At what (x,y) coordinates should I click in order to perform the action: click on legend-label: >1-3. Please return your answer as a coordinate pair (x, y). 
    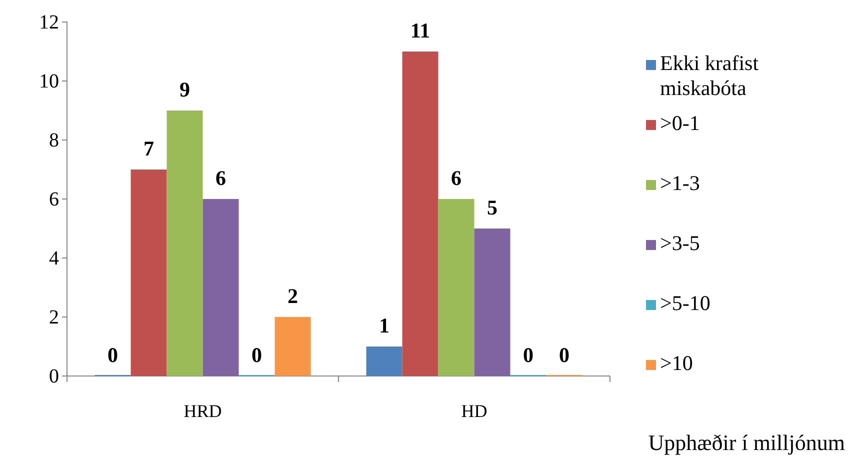
    Looking at the image, I should click on (680, 183).